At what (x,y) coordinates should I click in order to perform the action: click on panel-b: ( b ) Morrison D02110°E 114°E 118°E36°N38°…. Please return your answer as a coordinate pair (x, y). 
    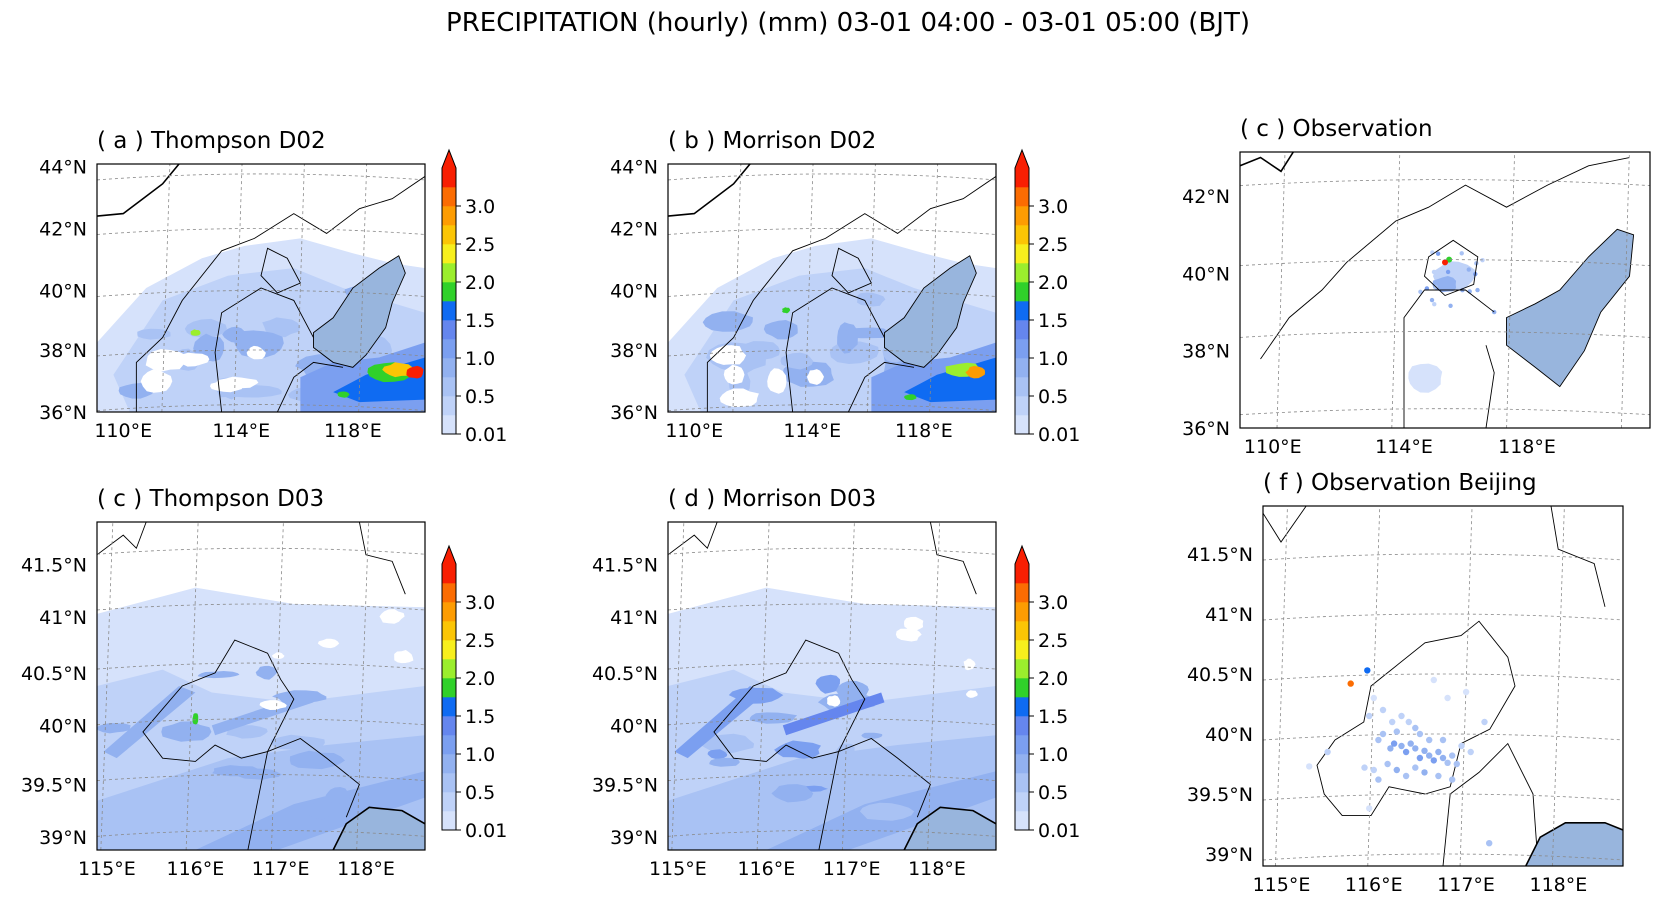
    Looking at the image, I should click on (803, 285).